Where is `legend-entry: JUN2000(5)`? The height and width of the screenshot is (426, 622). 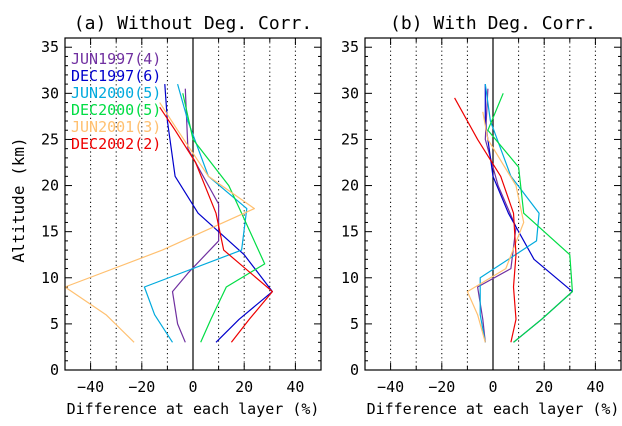 legend-entry: JUN2000(5) is located at coordinates (116, 93).